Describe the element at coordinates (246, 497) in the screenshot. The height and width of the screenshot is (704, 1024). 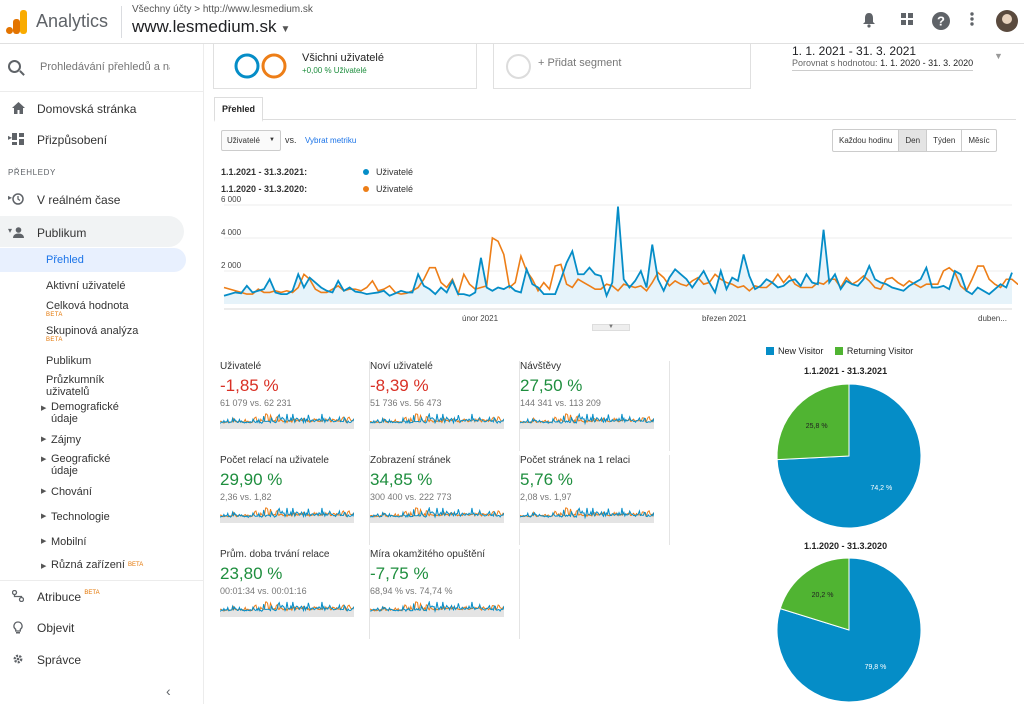
I see `metric-compare: 2,36 vs. 1,82` at that location.